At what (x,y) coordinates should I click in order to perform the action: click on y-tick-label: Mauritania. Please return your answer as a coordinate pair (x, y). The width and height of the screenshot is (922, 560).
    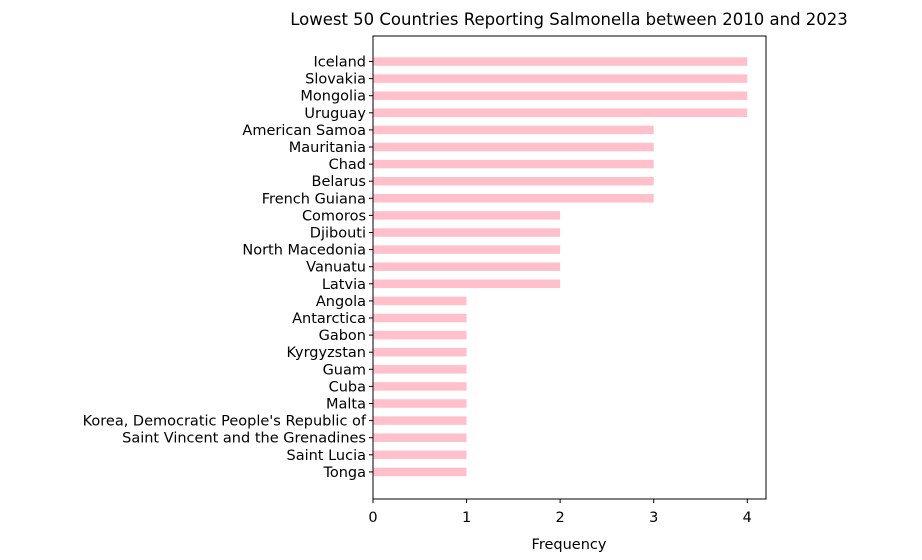
    Looking at the image, I should click on (327, 148).